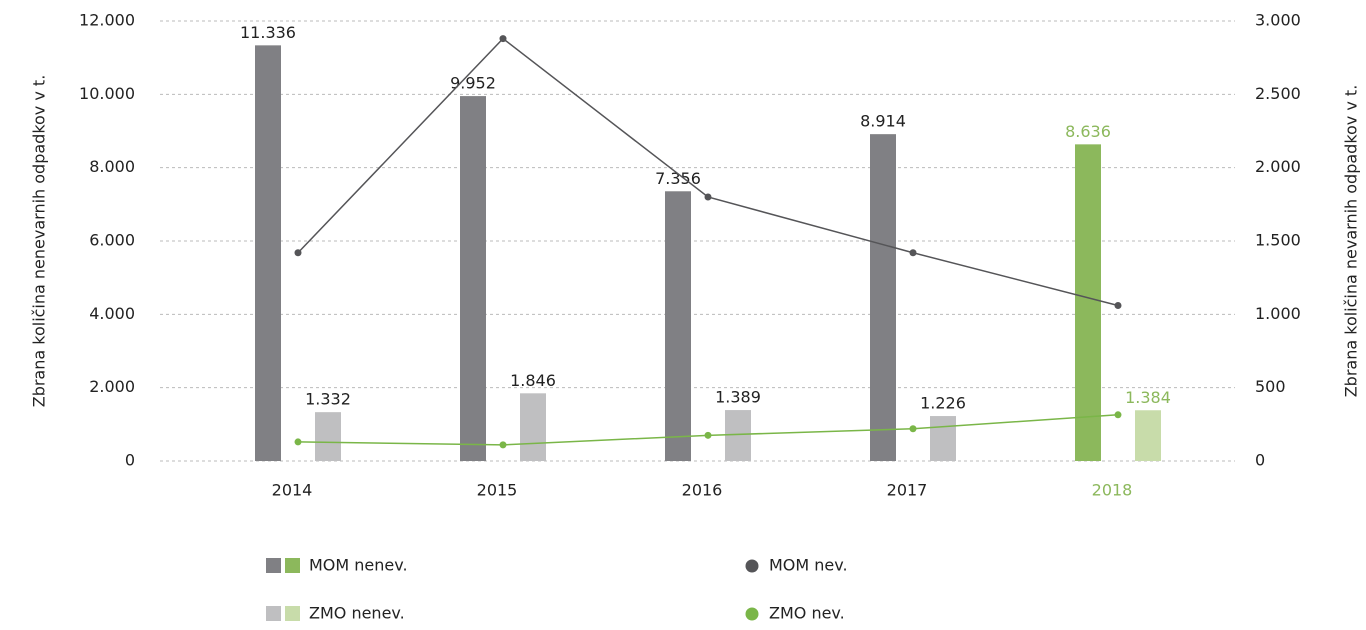 Image resolution: width=1366 pixels, height=630 pixels. Describe the element at coordinates (807, 613) in the screenshot. I see `legend-label: ZMO nev.` at that location.